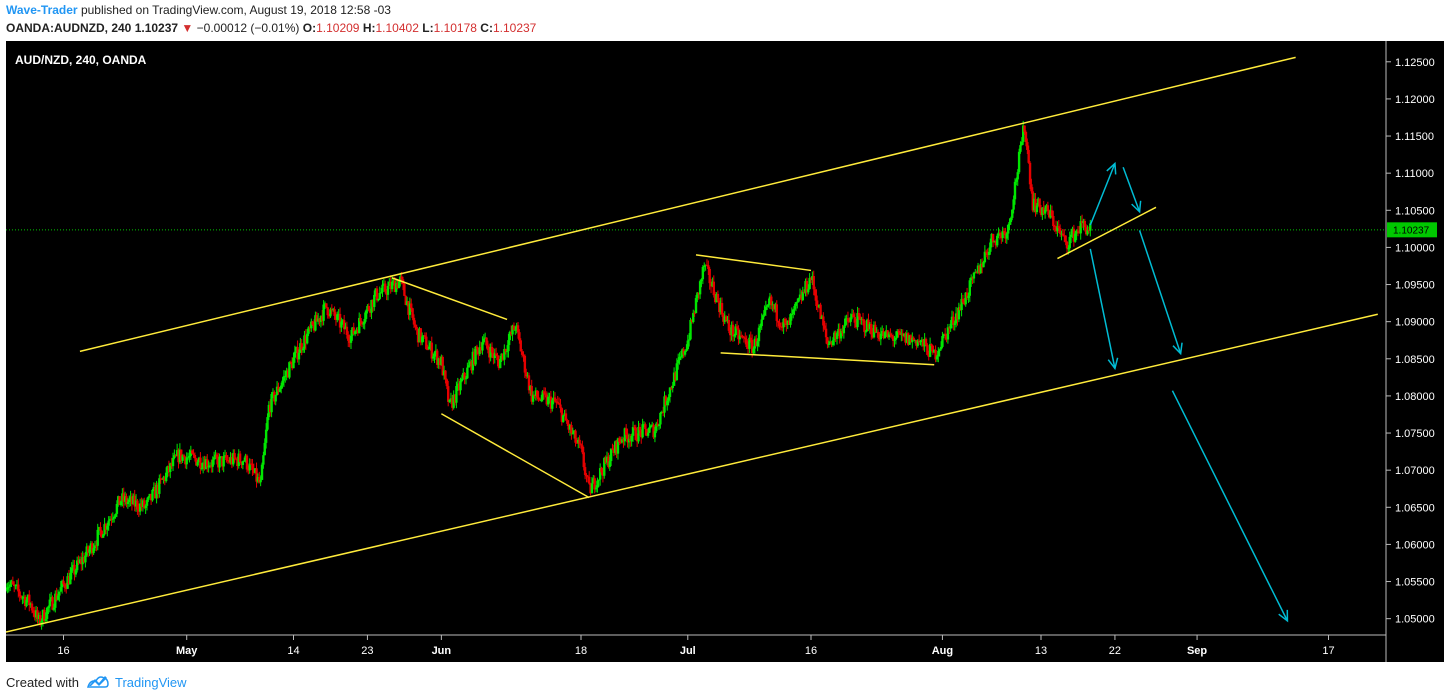  I want to click on x-tick-label: 18, so click(581, 651).